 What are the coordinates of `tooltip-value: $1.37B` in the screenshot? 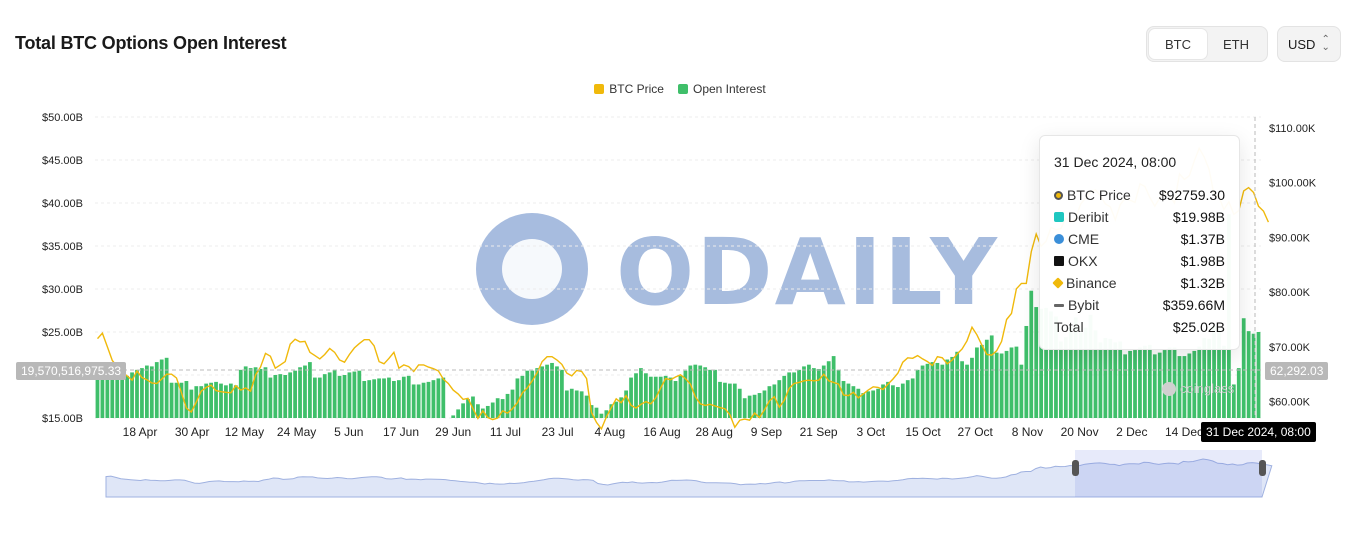 It's located at (1202, 239).